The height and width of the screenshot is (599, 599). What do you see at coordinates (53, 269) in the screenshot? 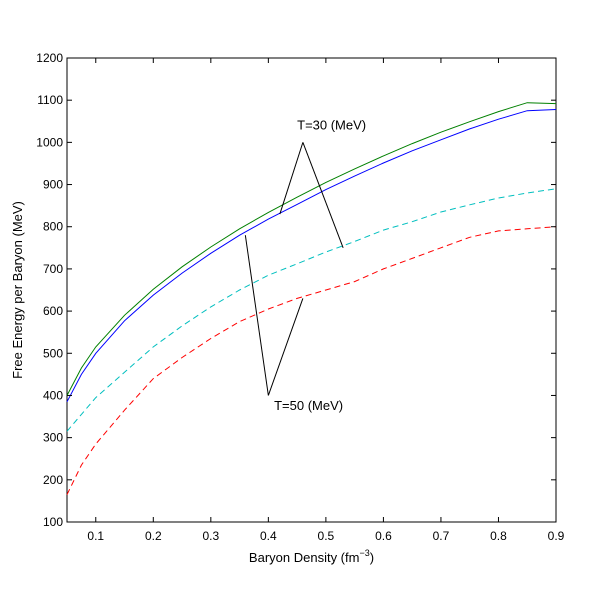
I see `y-tick-label: 700` at bounding box center [53, 269].